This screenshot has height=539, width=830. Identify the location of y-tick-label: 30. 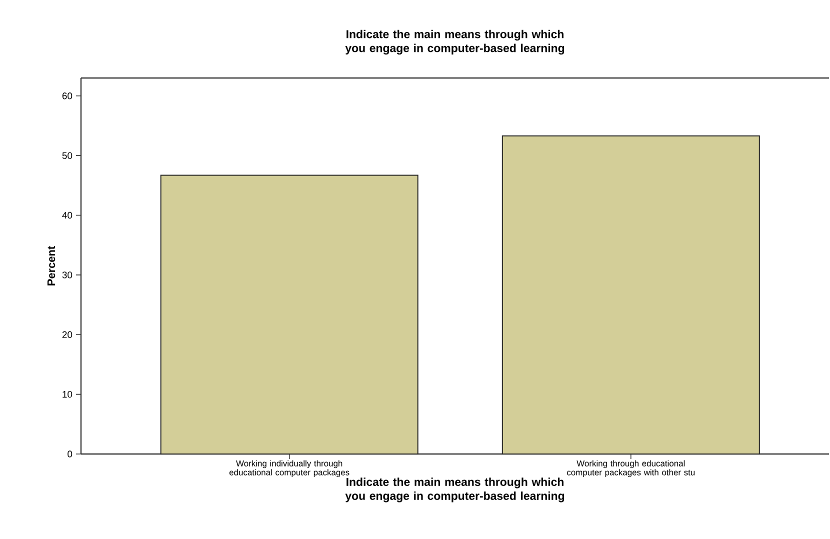
(67, 275).